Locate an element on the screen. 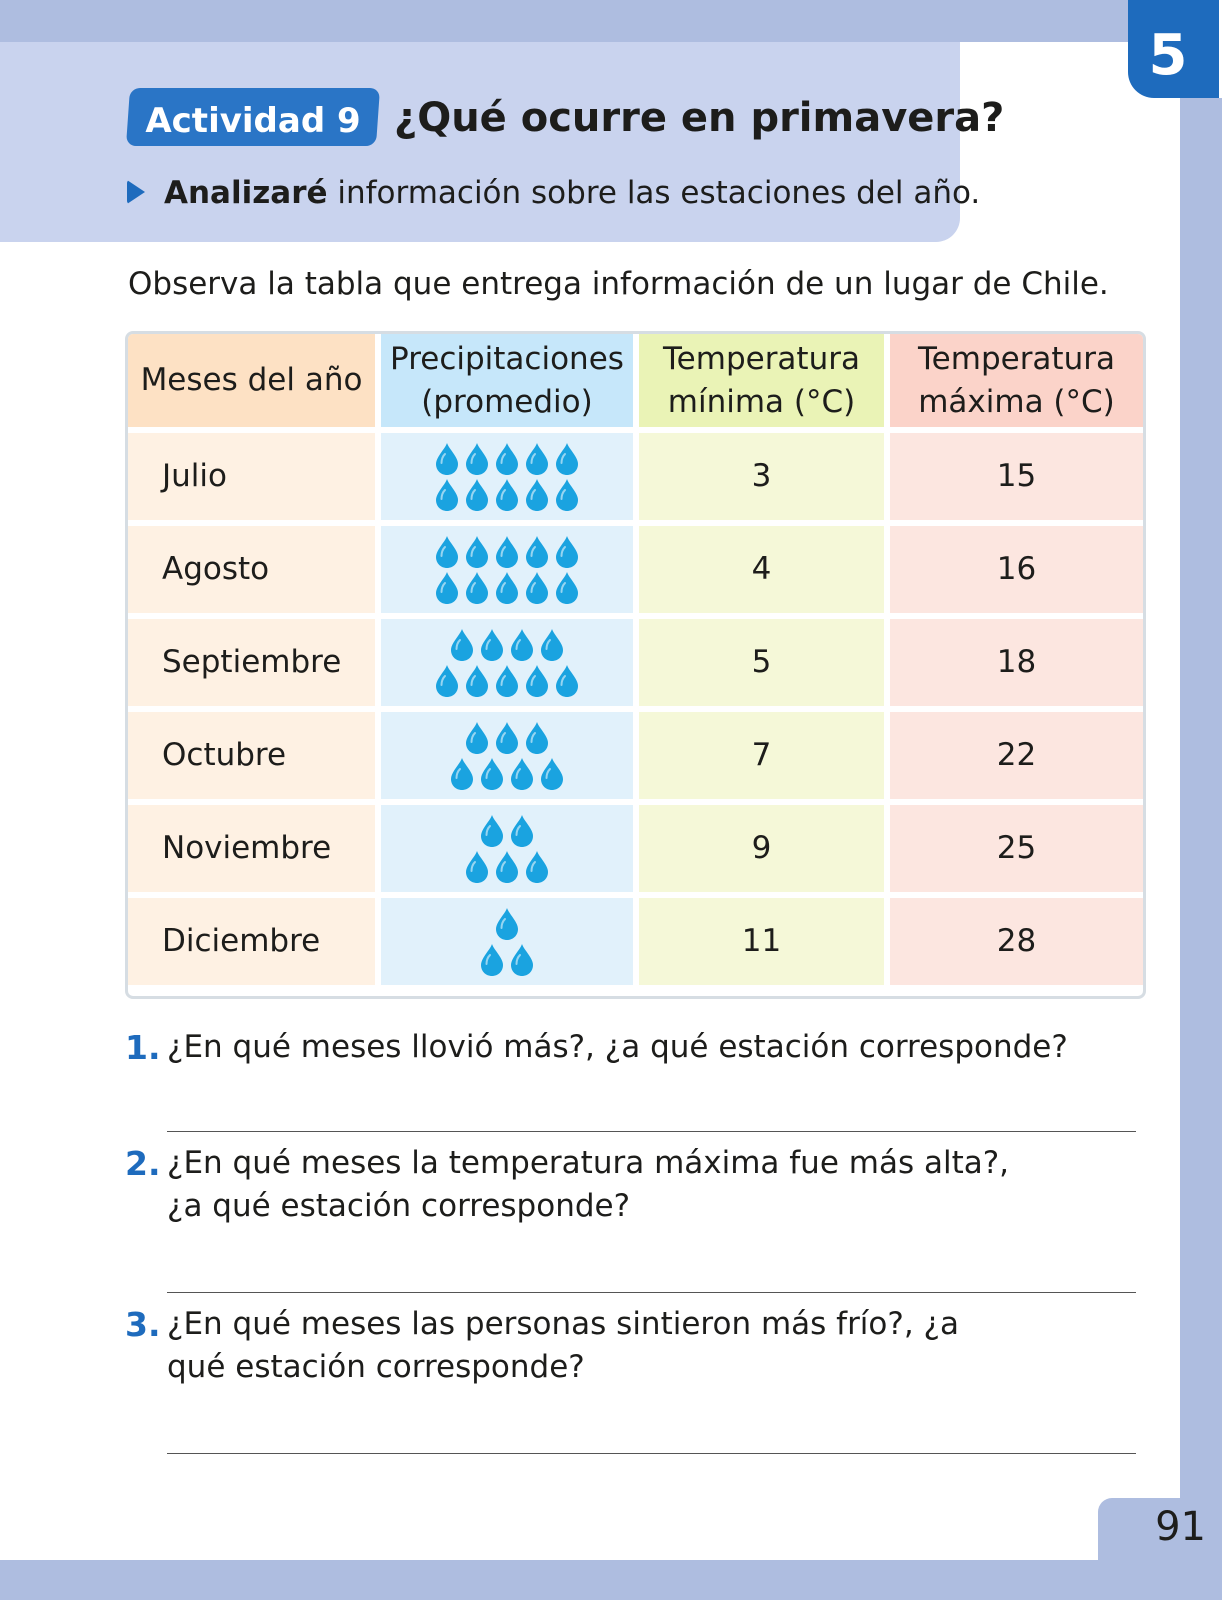  max-temp-cell: 16 is located at coordinates (1016, 569).